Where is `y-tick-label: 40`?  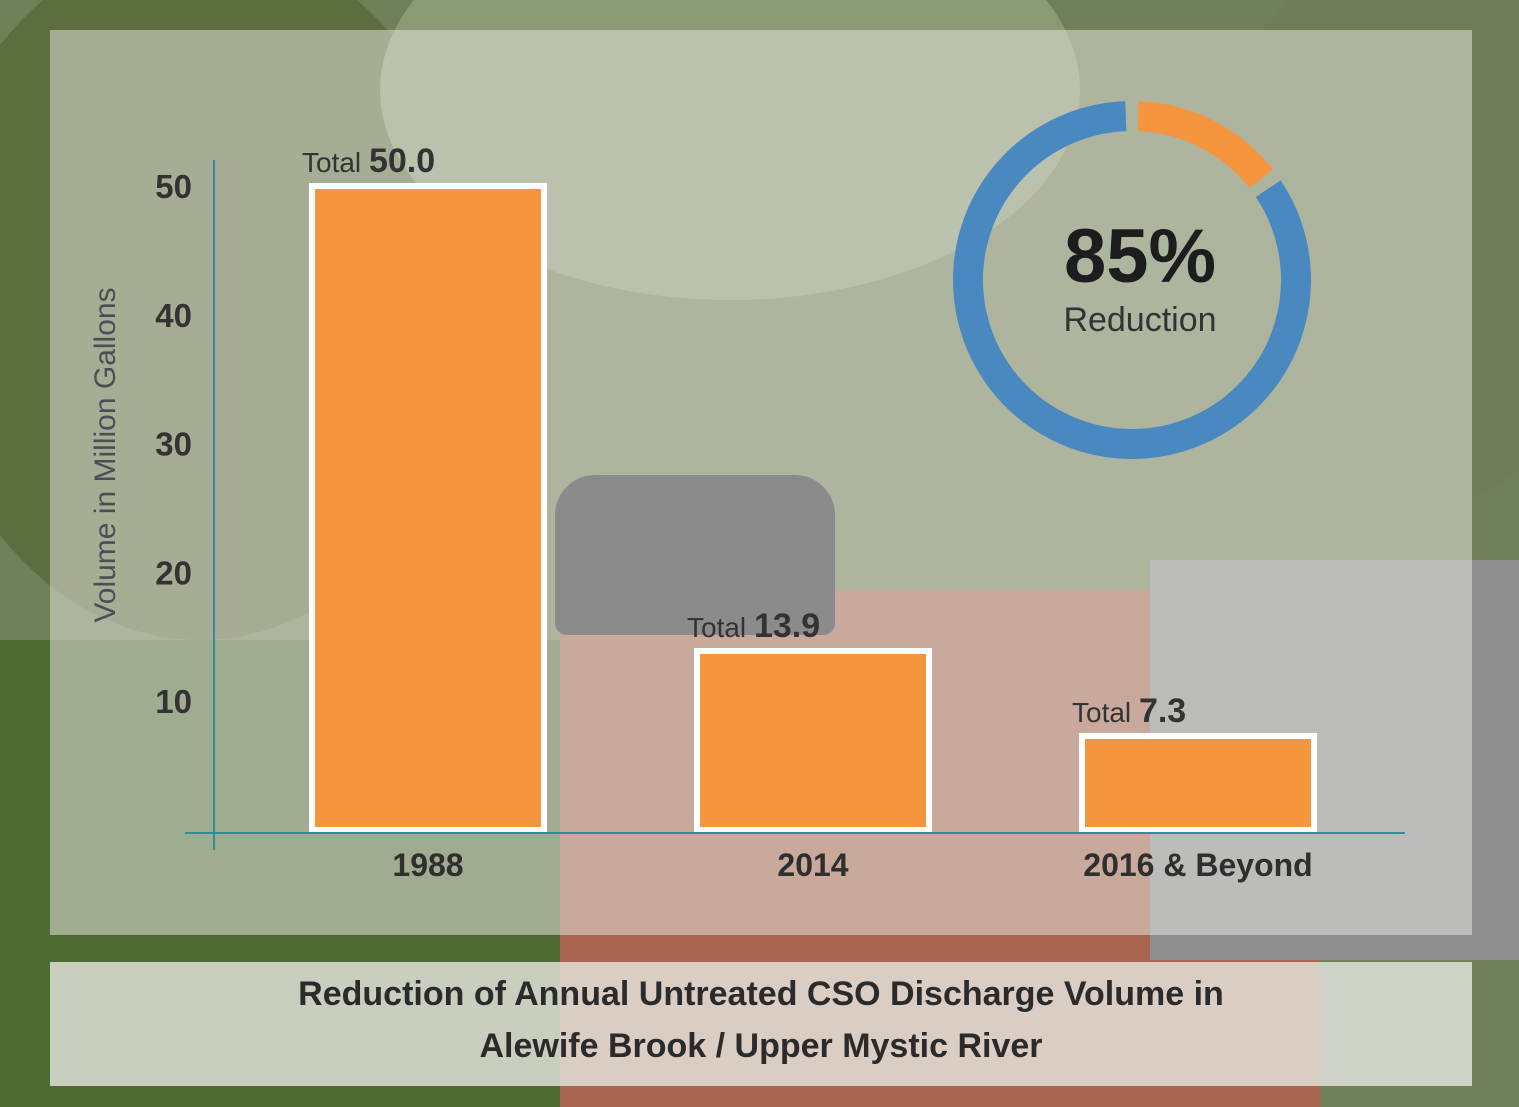
y-tick-label: 40 is located at coordinates (173, 315).